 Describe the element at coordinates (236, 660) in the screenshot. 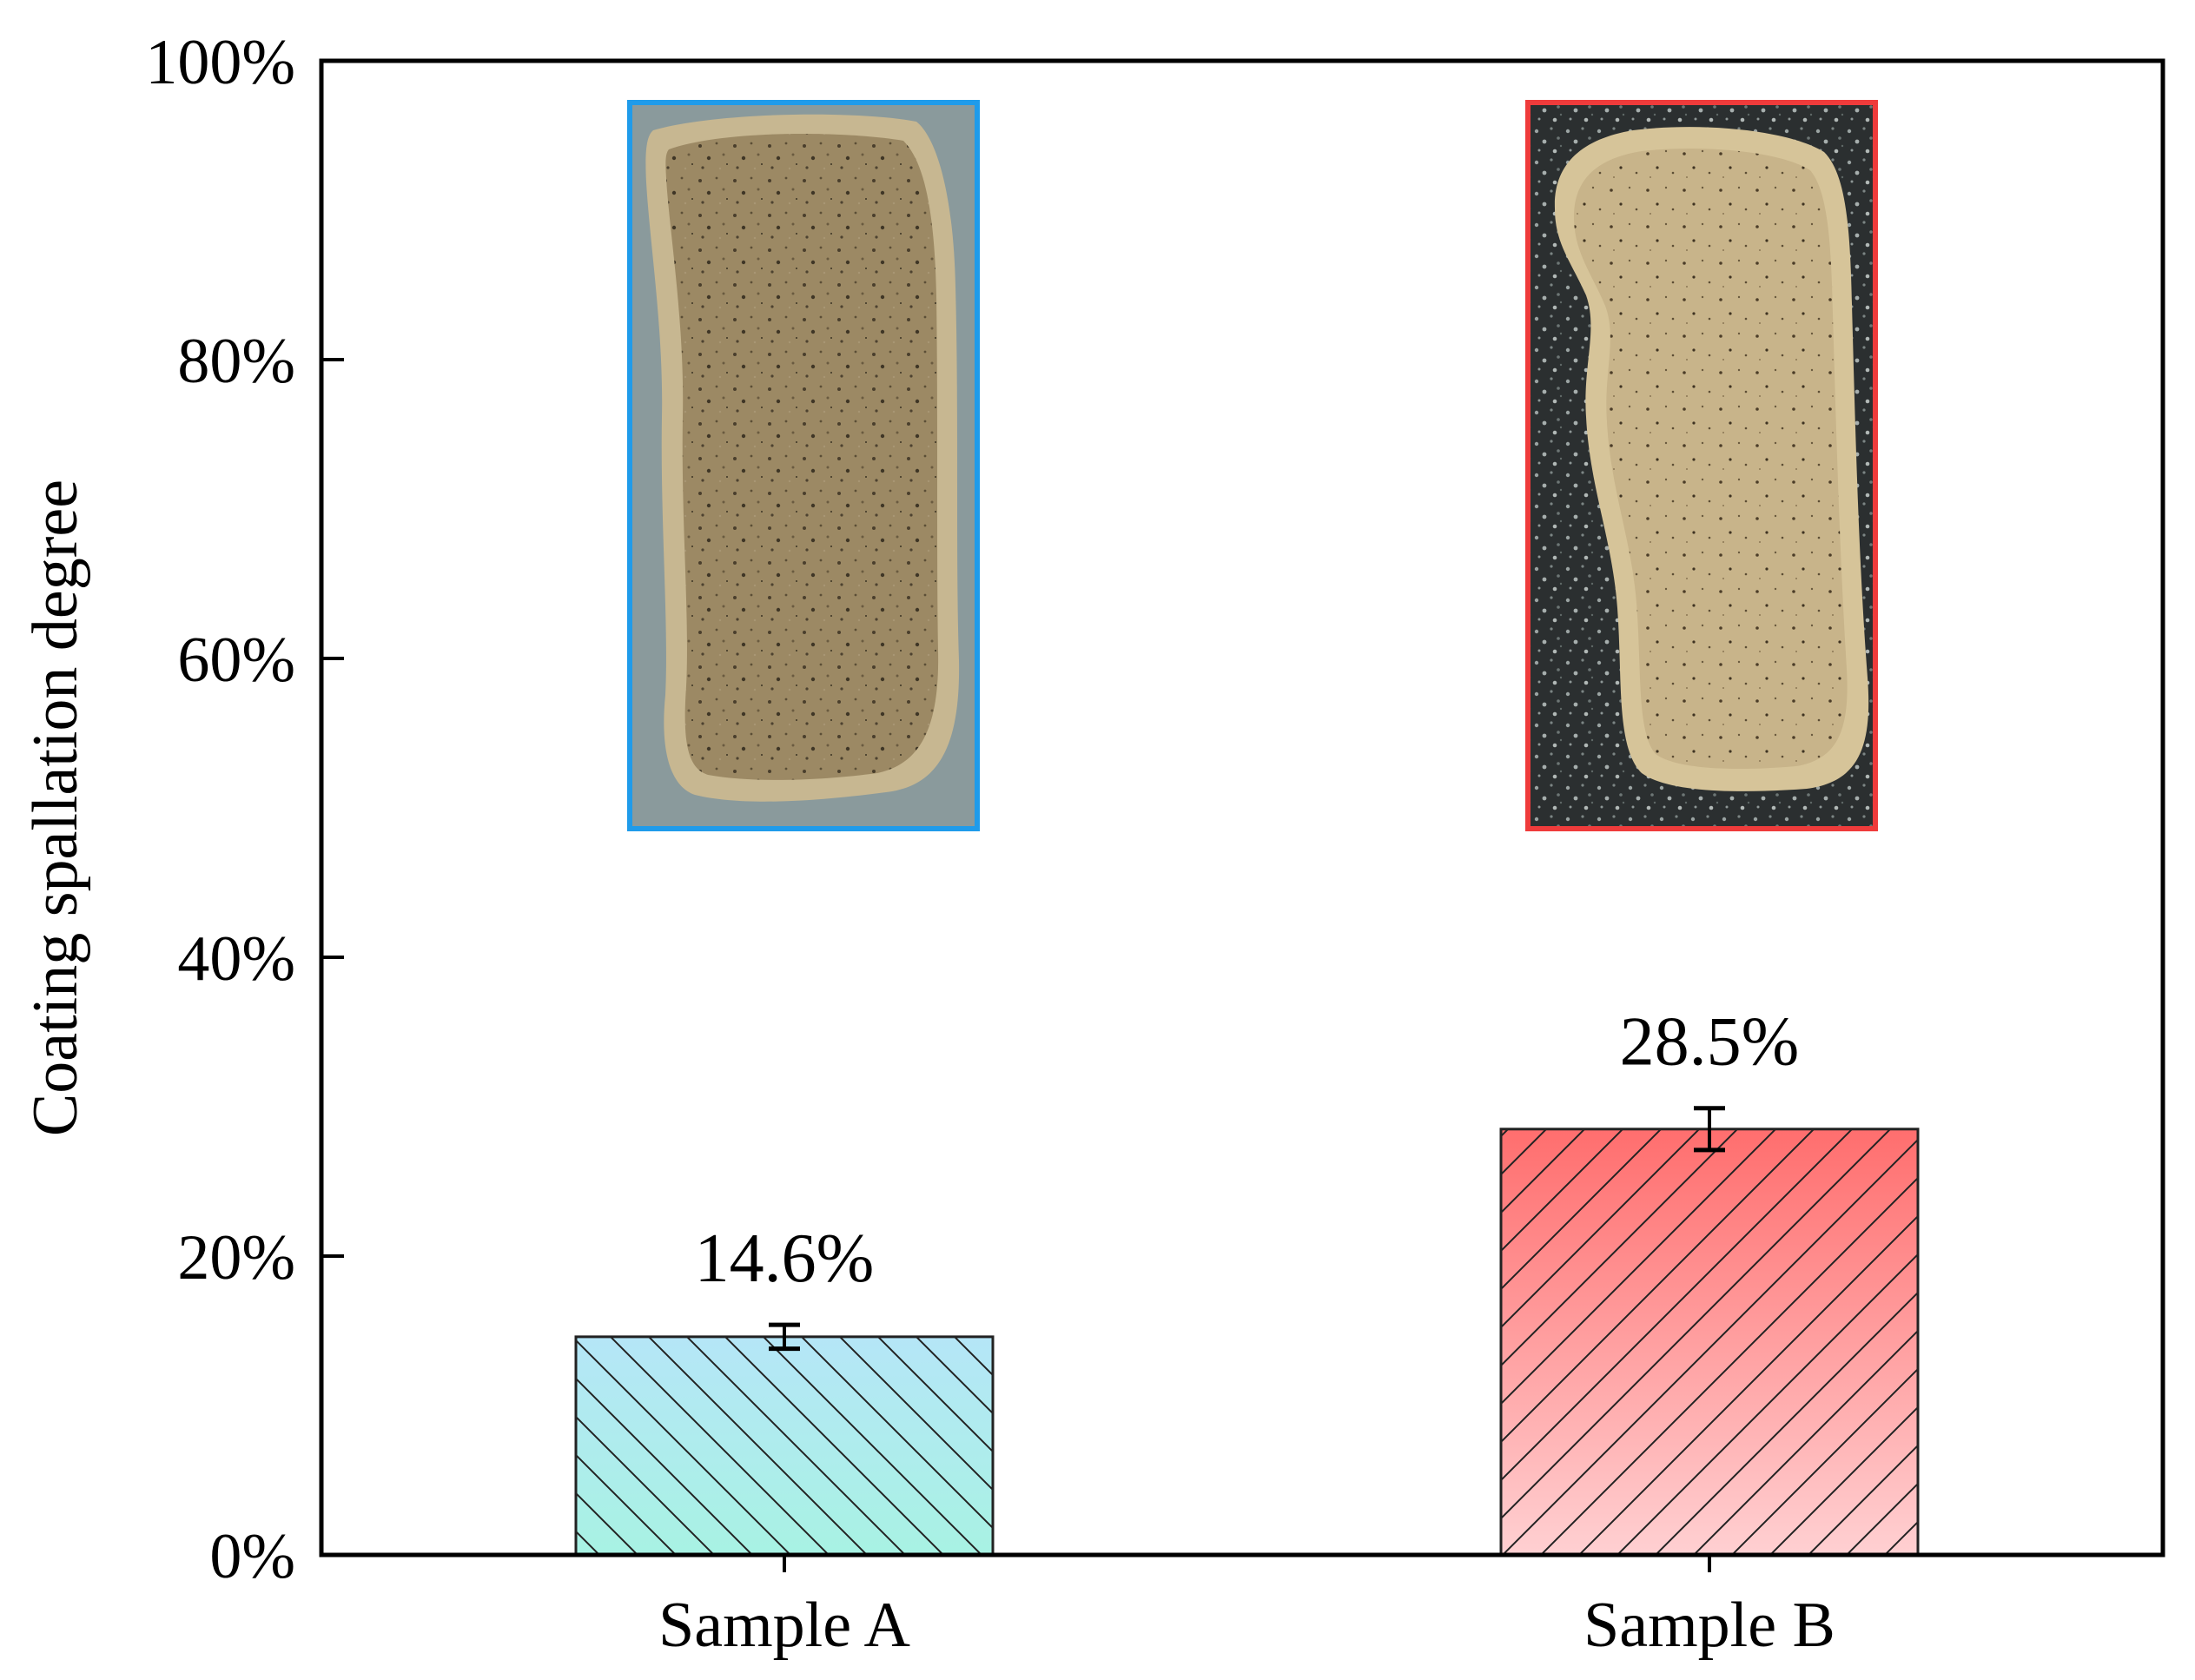

I see `y-tick-label-60: 60%` at that location.